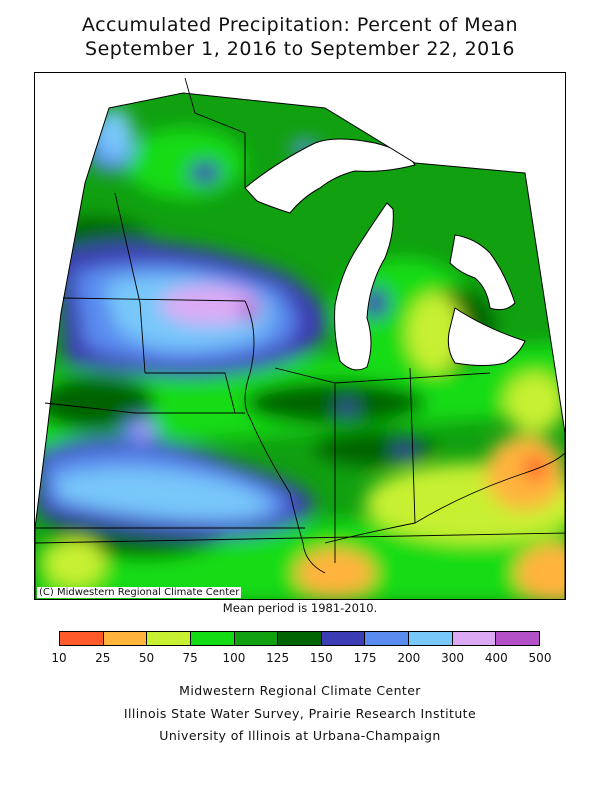  I want to click on map-date-range: September 1, 2016 to September 22, 2016, so click(300, 49).